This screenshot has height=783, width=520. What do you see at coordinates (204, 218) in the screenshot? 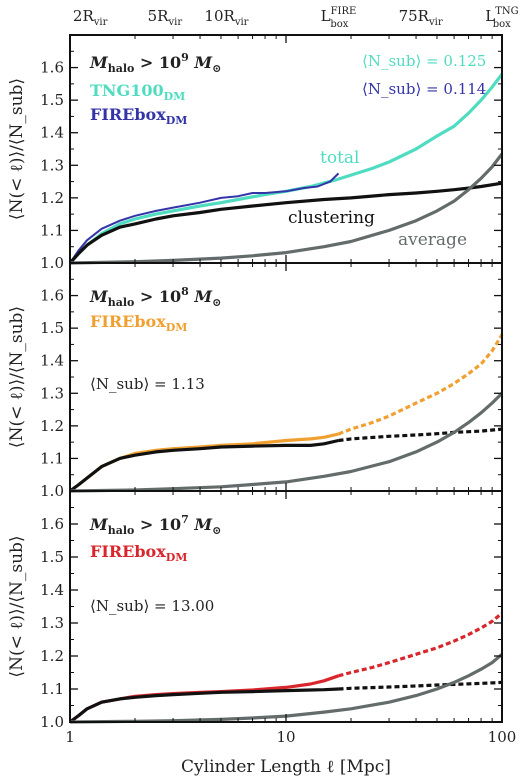
I see `series-line-firebox-dm-total` at bounding box center [204, 218].